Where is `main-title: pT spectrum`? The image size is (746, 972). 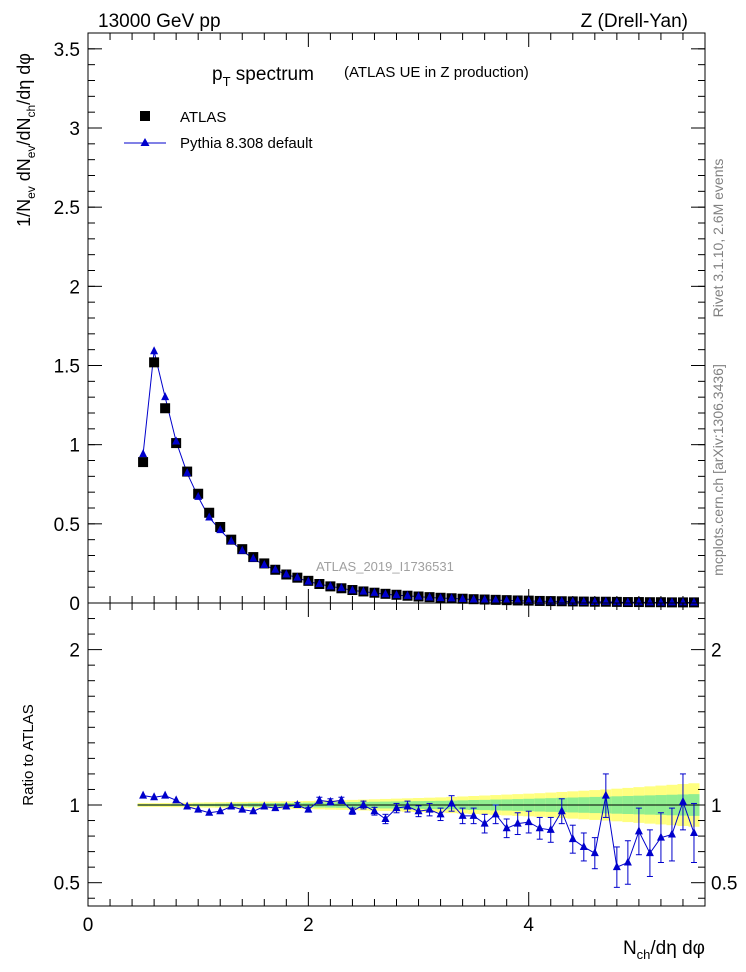 main-title: pT spectrum is located at coordinates (263, 76).